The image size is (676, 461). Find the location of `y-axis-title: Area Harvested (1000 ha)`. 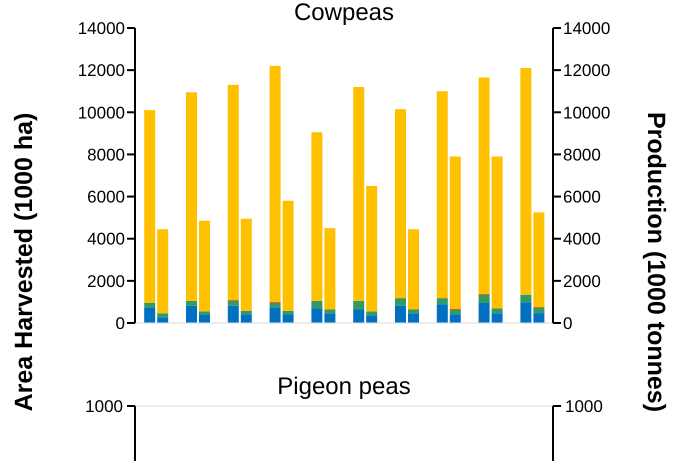

y-axis-title: Area Harvested (1000 ha) is located at coordinates (24, 262).